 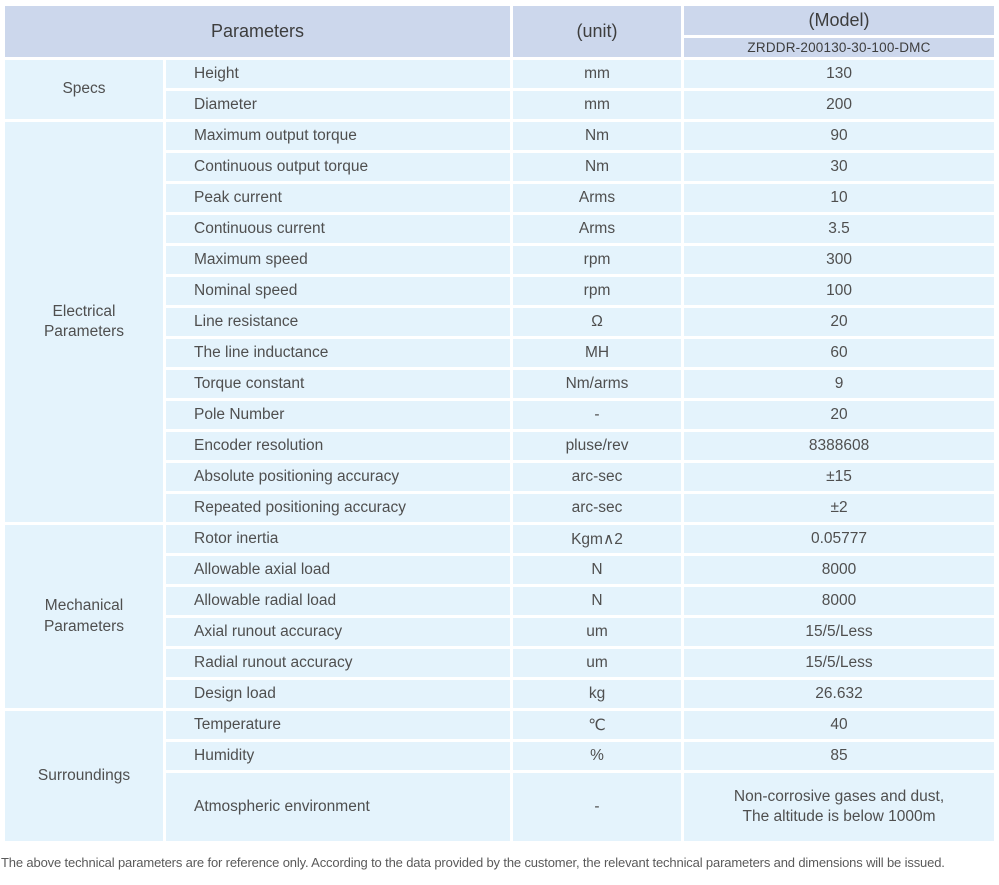 I want to click on unit-cell: Nm/arms, so click(x=597, y=384).